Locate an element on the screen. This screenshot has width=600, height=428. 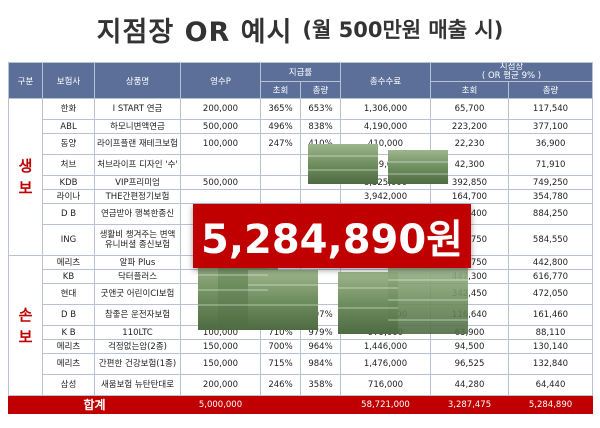
cell-rate-total: 897% is located at coordinates (320, 315).